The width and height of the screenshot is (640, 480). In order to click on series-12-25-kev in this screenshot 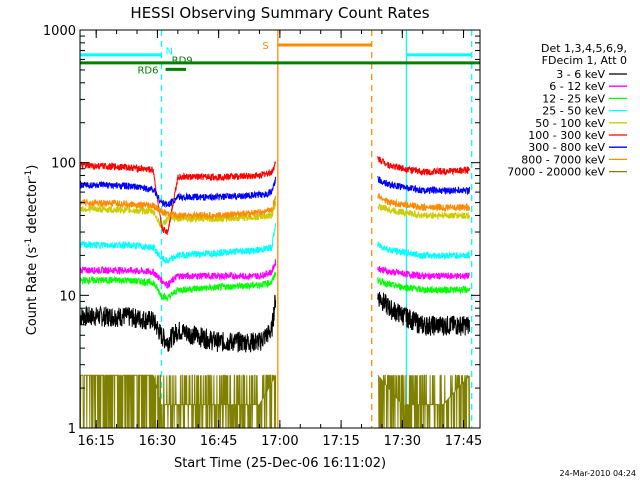, I will do `click(275, 286)`.